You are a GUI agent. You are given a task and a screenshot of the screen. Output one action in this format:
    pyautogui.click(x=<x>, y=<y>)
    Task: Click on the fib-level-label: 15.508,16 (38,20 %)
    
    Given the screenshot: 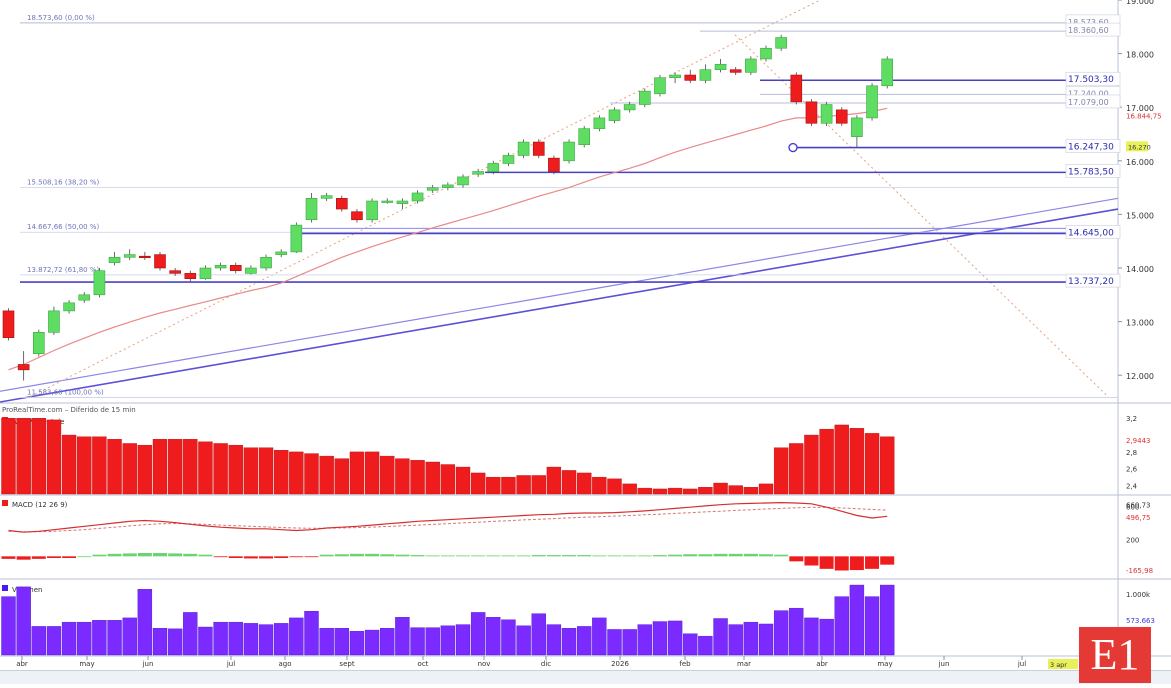 What is the action you would take?
    pyautogui.click(x=63, y=183)
    